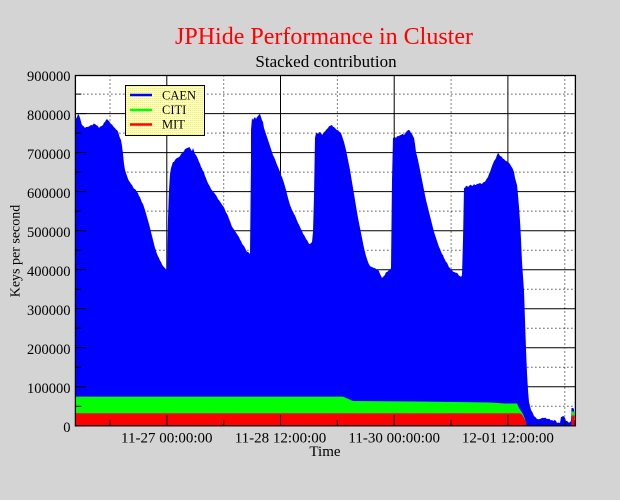  I want to click on svg-text: MIT, so click(173, 125).